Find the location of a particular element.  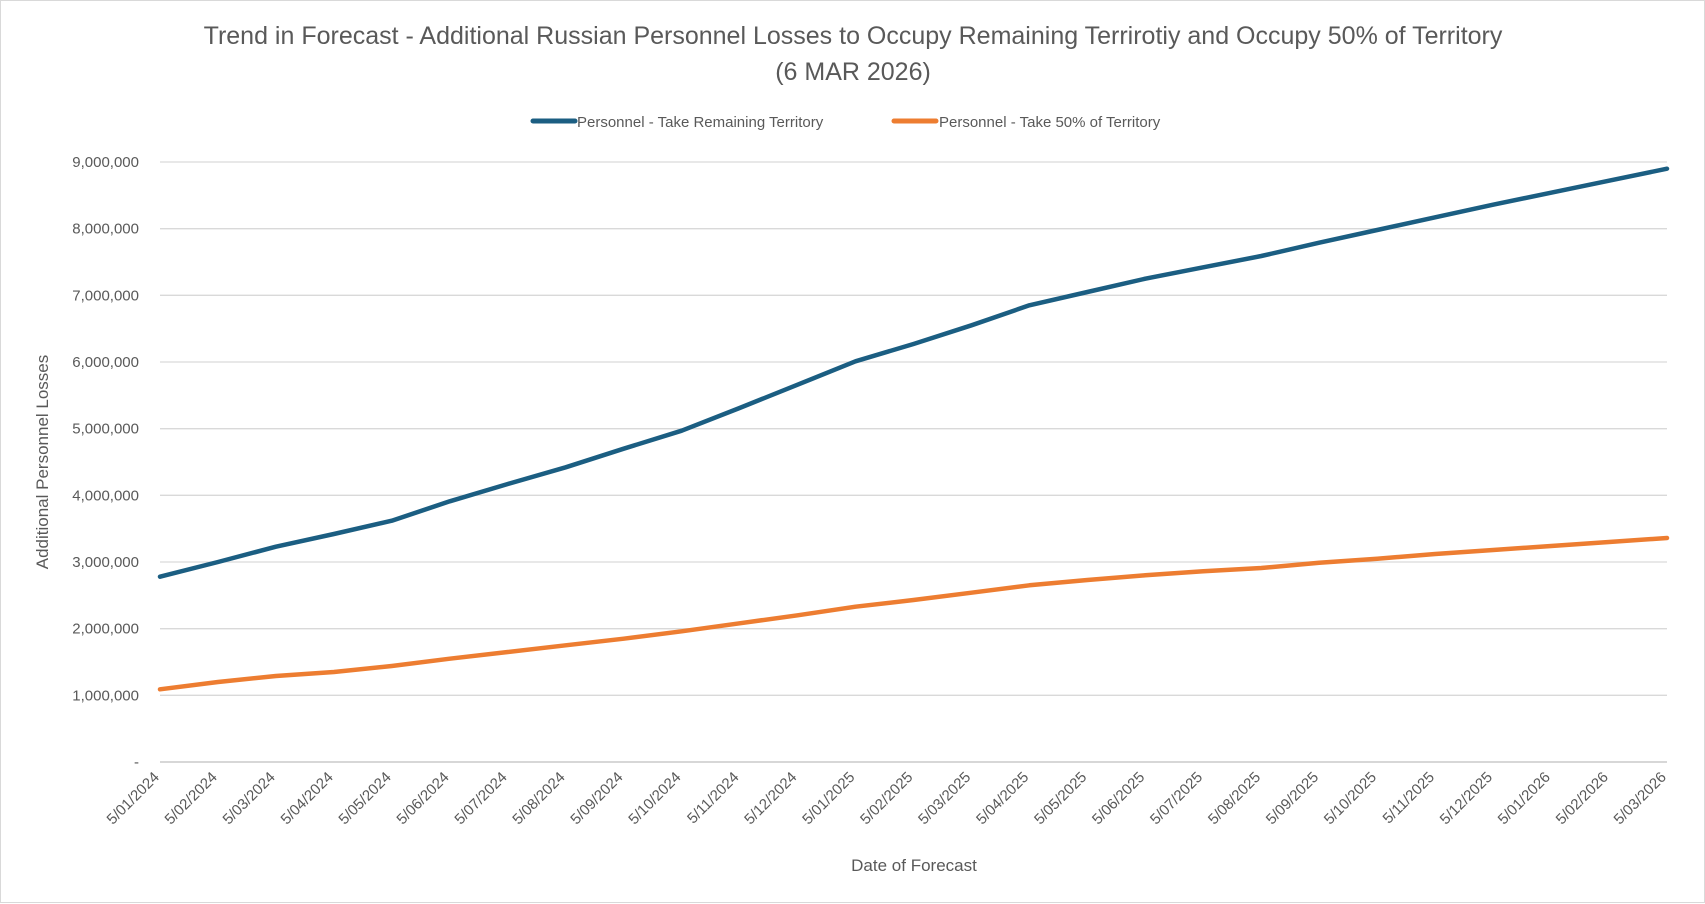

x-tick-label: 5/12/2025 is located at coordinates (1466, 798).